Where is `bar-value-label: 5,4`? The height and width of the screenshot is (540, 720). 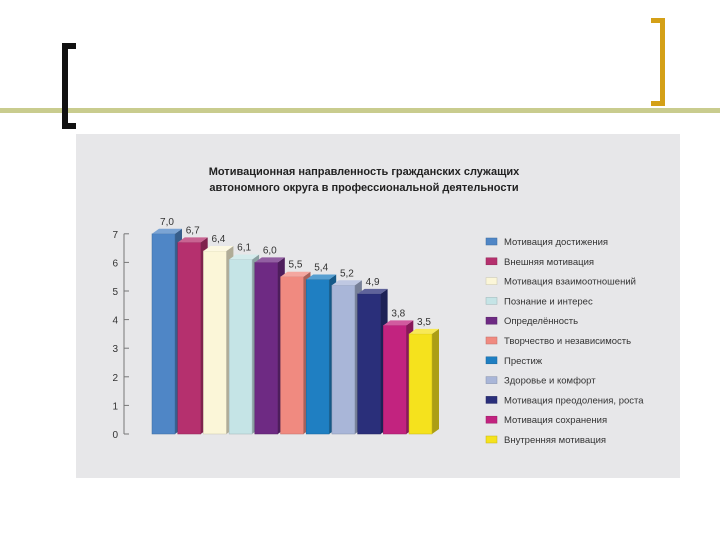
bar-value-label: 5,4 is located at coordinates (321, 268).